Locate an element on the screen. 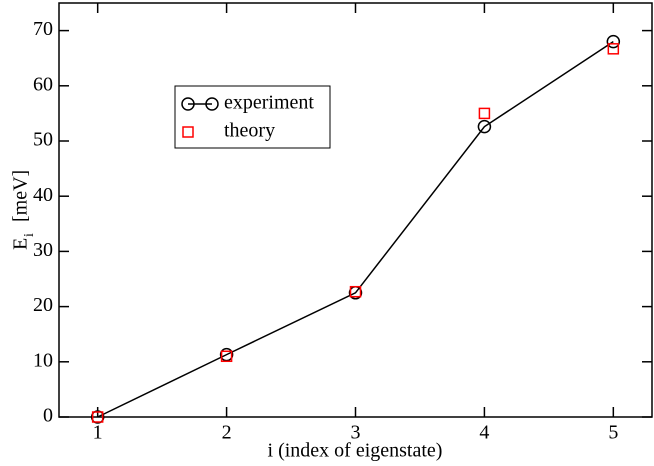 The image size is (654, 466). y-tick-label: 30 is located at coordinates (43, 250).